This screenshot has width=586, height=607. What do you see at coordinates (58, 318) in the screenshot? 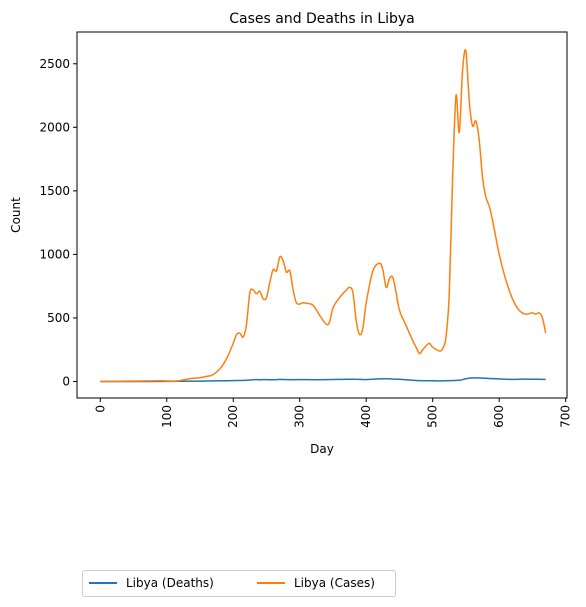
I see `y-tick-label: 500` at bounding box center [58, 318].